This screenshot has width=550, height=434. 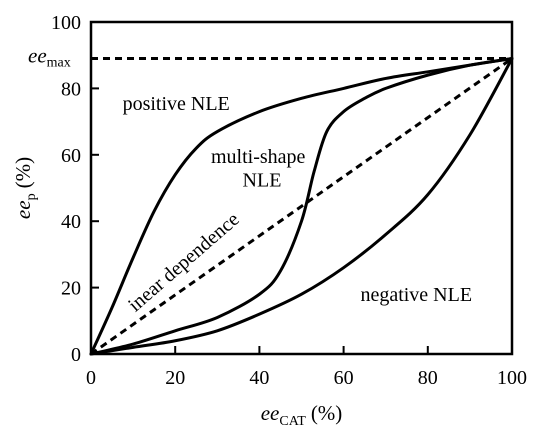 I want to click on y-tick-label: 0, so click(x=76, y=355).